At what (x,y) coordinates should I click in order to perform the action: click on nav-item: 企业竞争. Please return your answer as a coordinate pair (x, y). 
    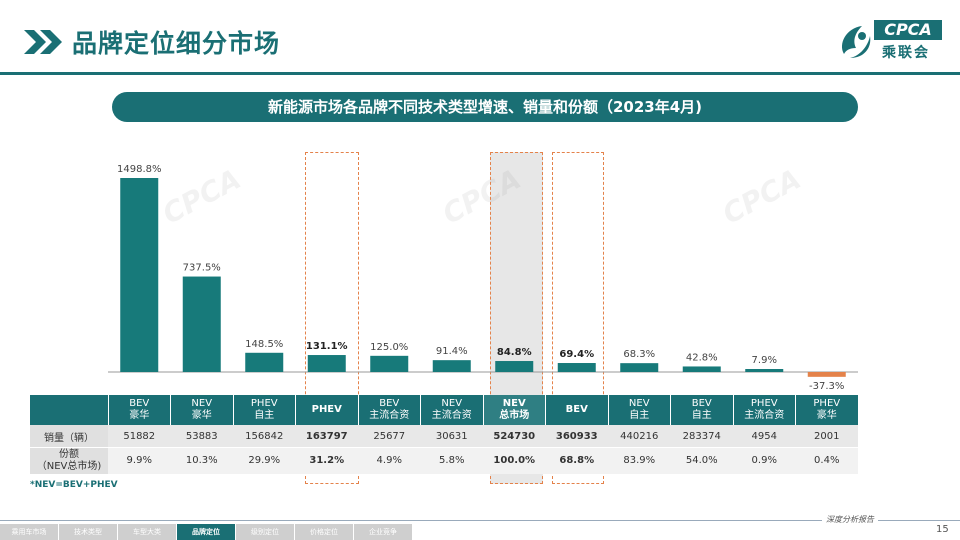
    Looking at the image, I should click on (383, 532).